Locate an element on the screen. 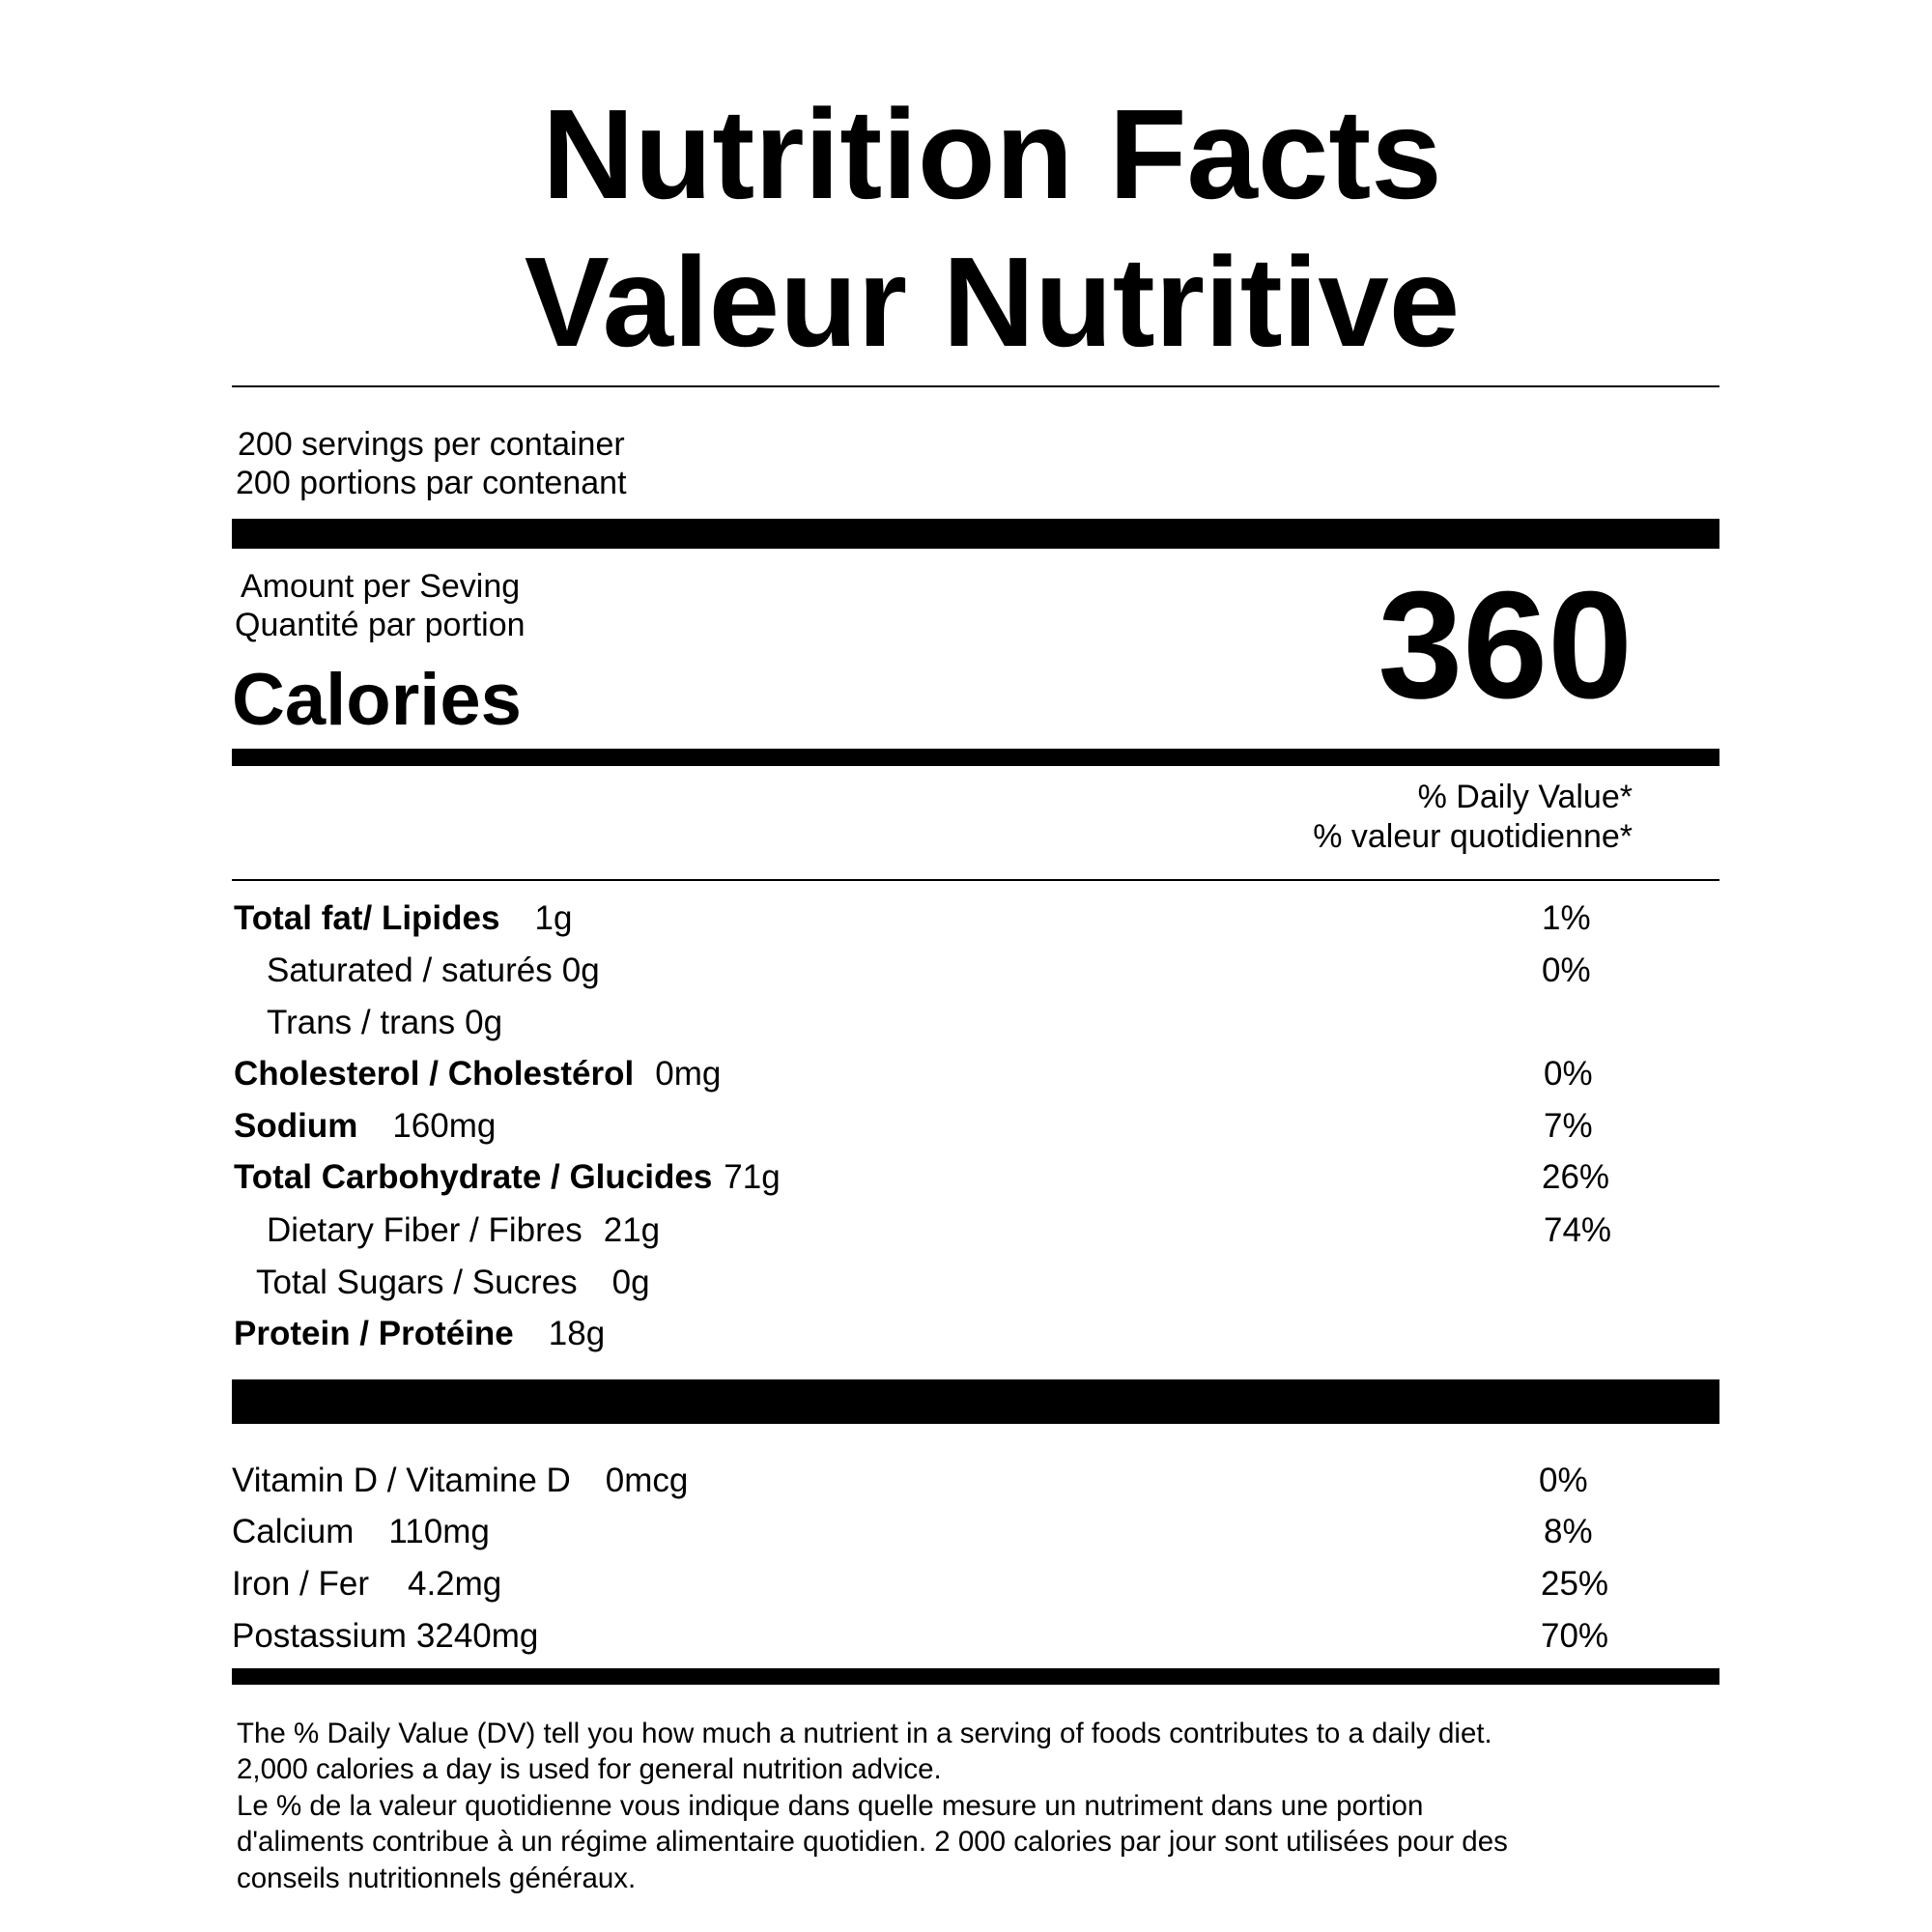 This screenshot has width=1932, height=1932. mineral-row: Iron / Fer 4.2mg is located at coordinates (366, 1584).